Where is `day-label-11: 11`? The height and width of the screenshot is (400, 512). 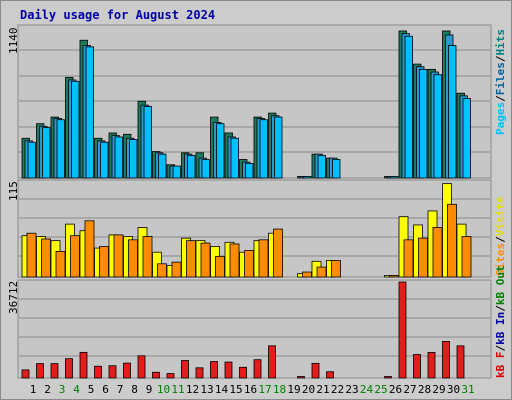 day-label-11: 11 is located at coordinates (177, 389).